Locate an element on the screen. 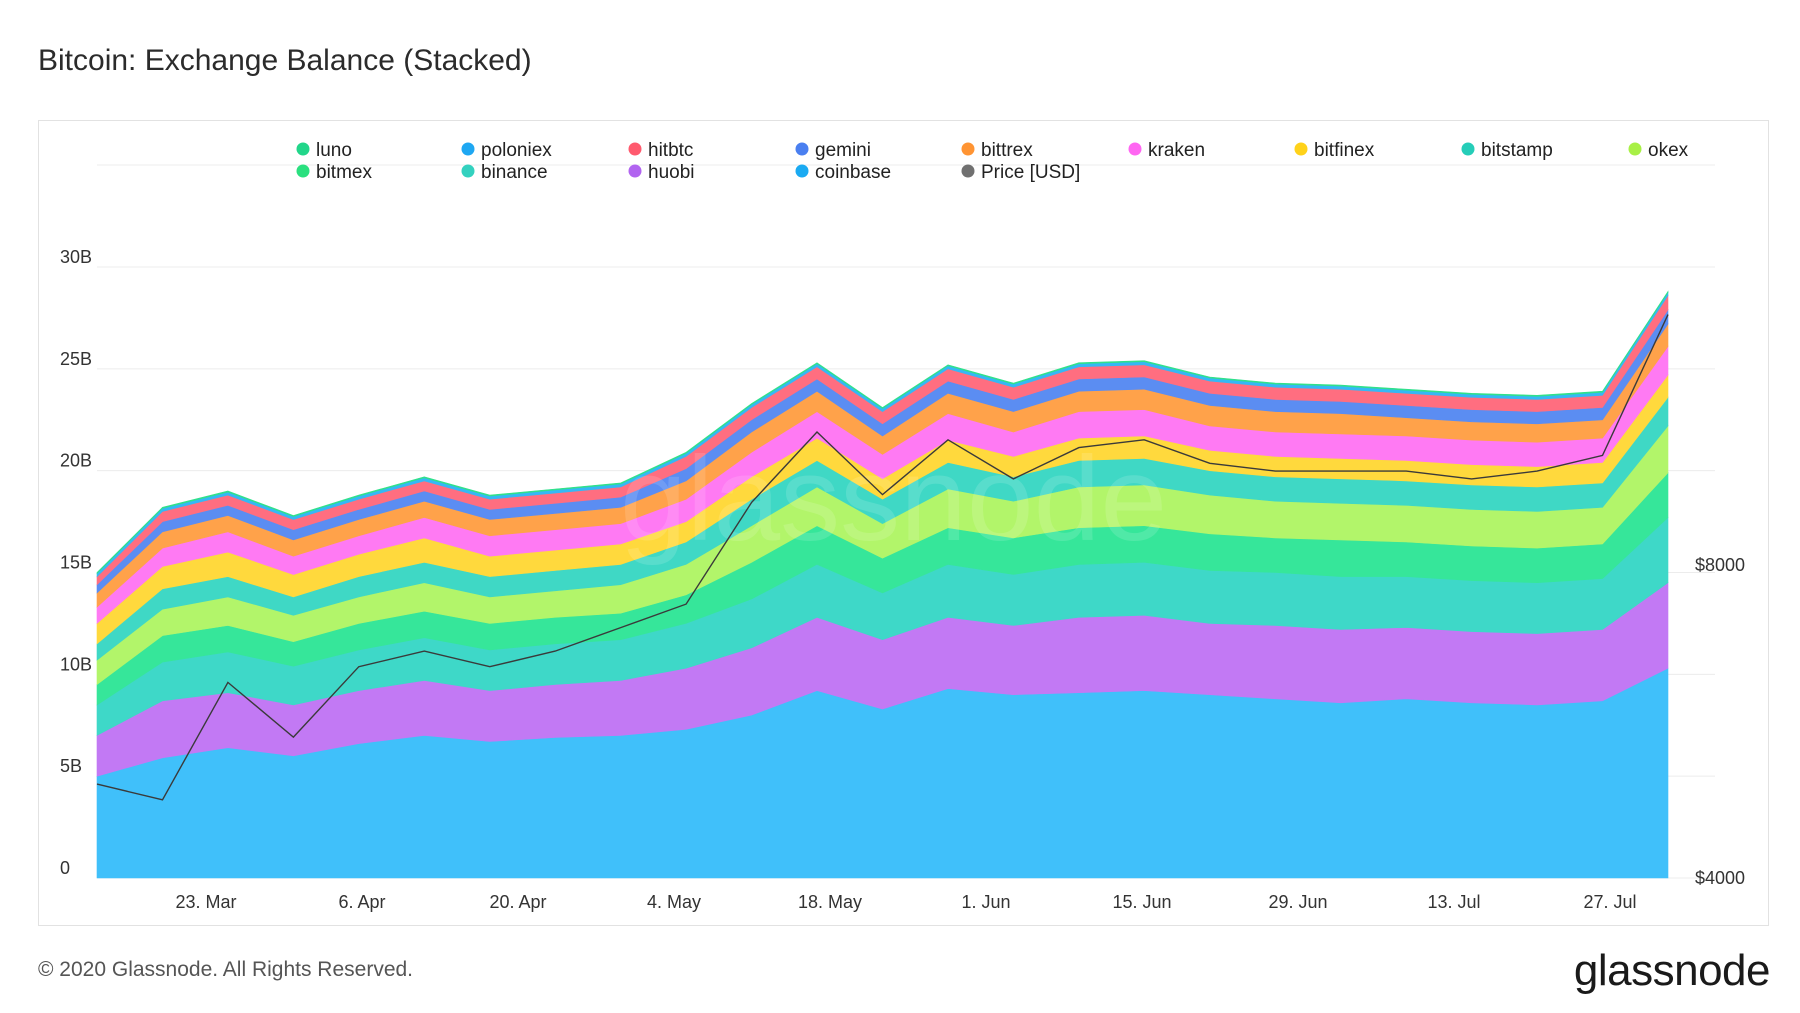  legend-item: bitfinex is located at coordinates (1334, 150).